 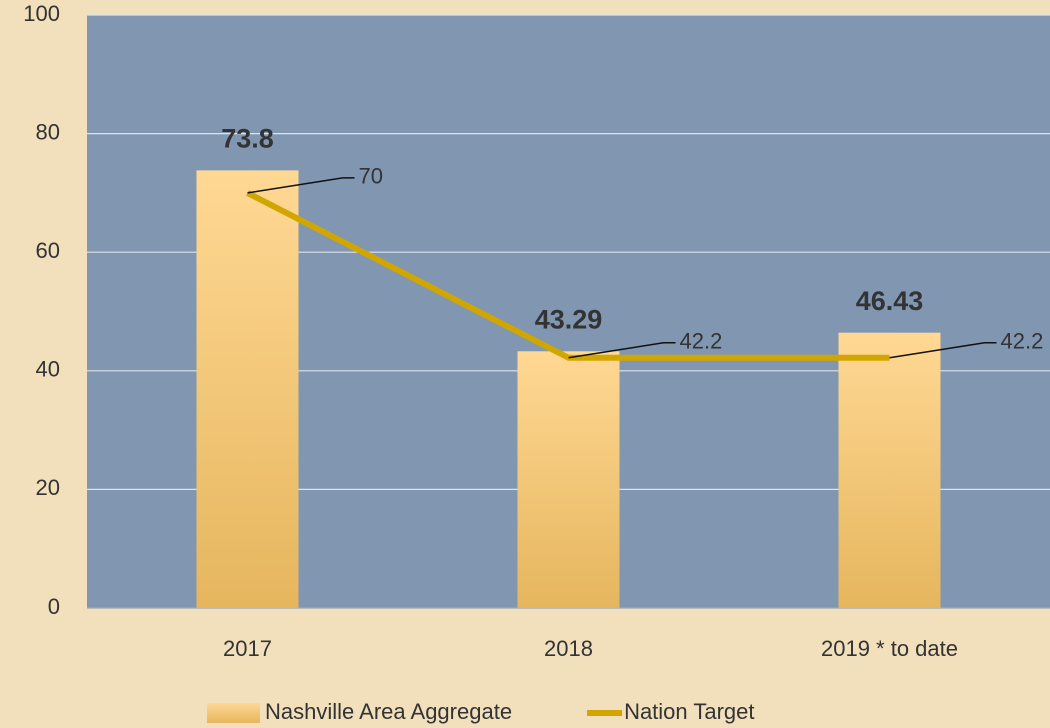 What do you see at coordinates (890, 301) in the screenshot?
I see `bar-value-label: 46.43` at bounding box center [890, 301].